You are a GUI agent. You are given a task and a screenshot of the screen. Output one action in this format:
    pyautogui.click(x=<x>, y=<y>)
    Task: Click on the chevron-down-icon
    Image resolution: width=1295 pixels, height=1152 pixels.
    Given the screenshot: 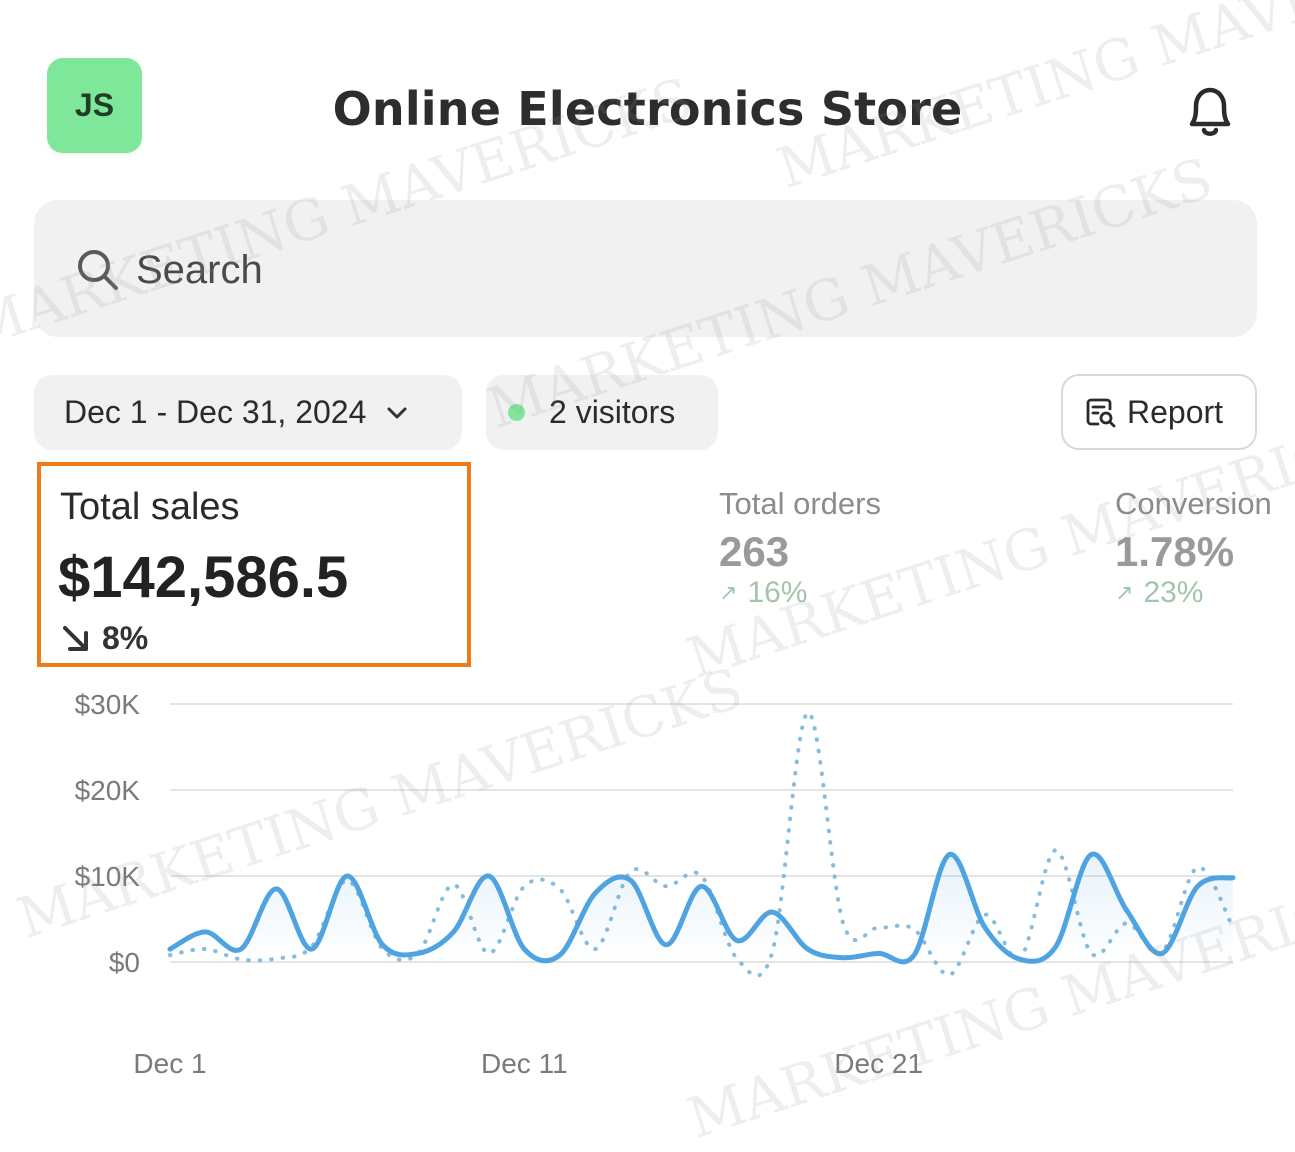 What is the action you would take?
    pyautogui.click(x=397, y=412)
    